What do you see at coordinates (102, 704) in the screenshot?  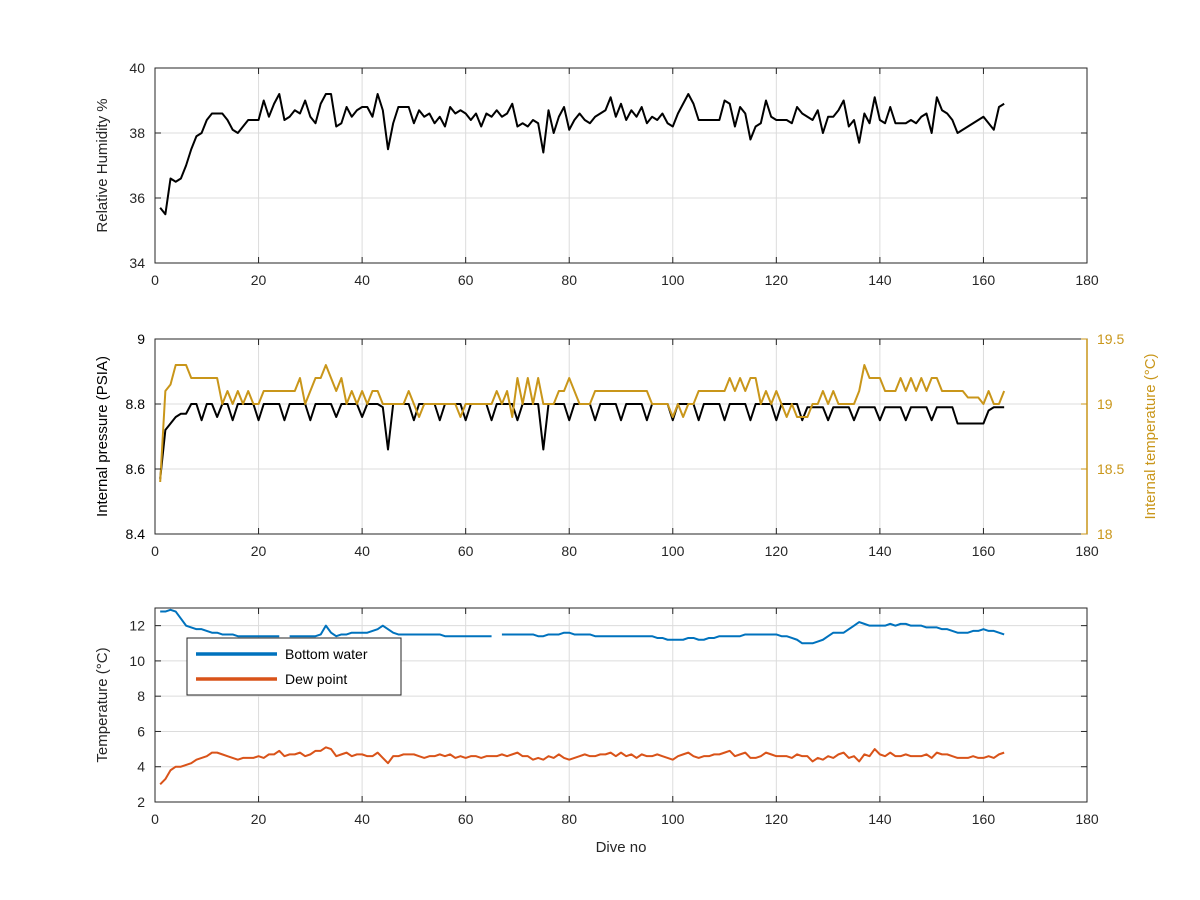 I see `y-axis-label: Temperature (°C)` at bounding box center [102, 704].